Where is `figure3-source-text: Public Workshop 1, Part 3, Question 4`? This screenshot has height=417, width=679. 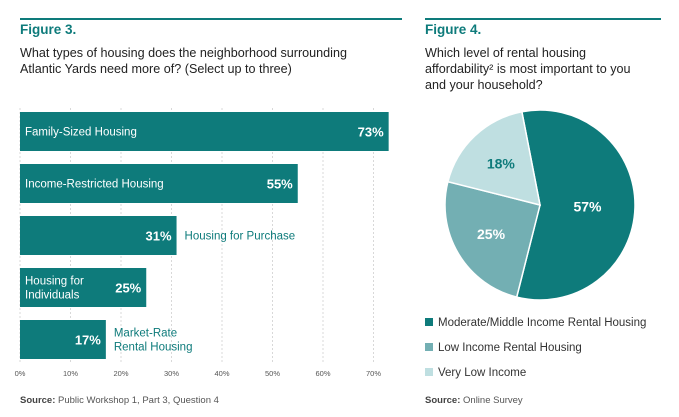 figure3-source-text: Public Workshop 1, Part 3, Question 4 is located at coordinates (138, 400).